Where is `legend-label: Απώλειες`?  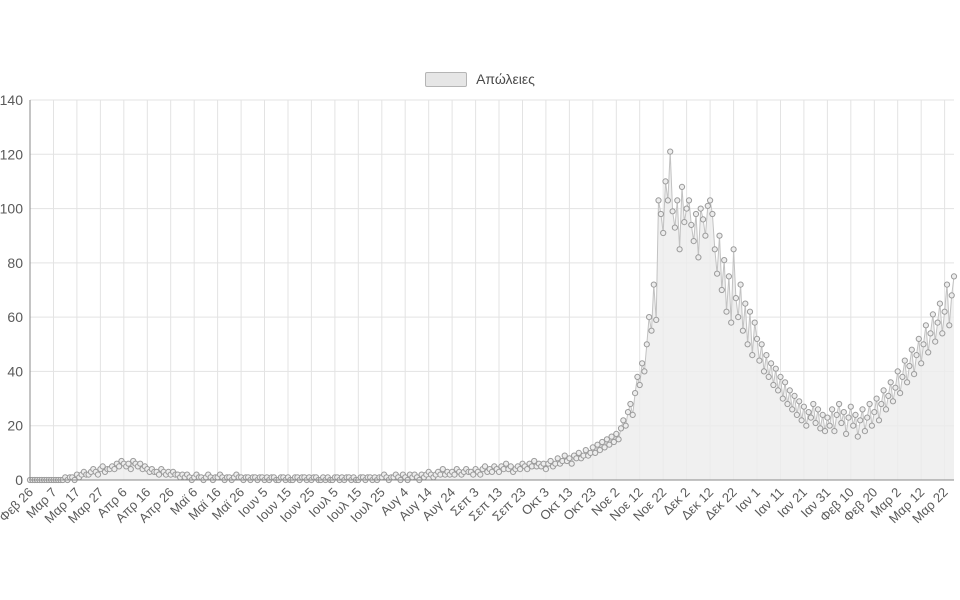
legend-label: Απώλειες is located at coordinates (505, 79).